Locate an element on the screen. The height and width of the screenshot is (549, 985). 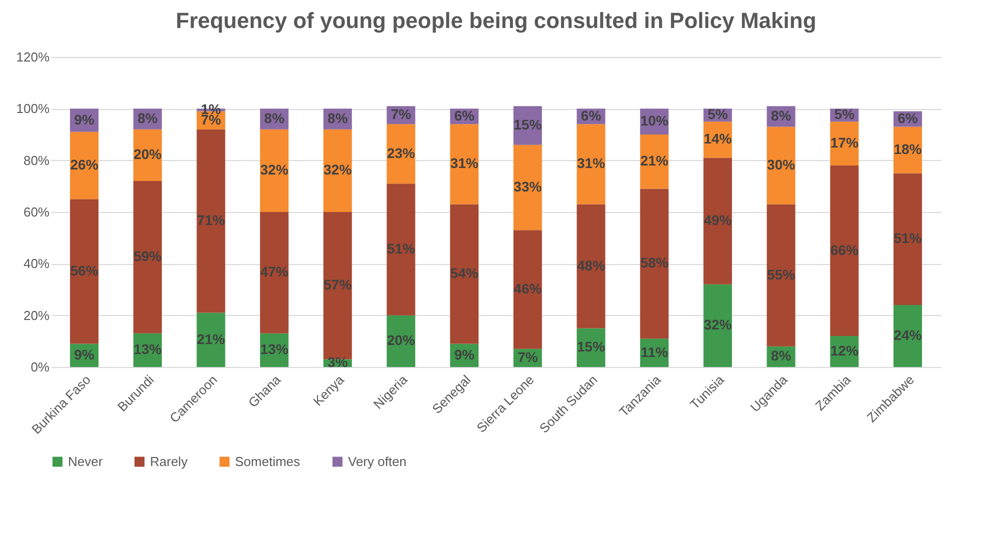
y-tick-label: 120% is located at coordinates (33, 57).